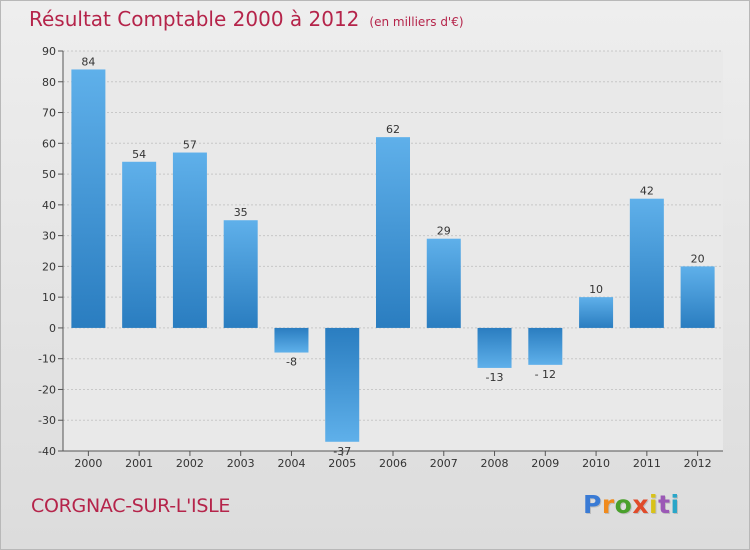 Image resolution: width=750 pixels, height=550 pixels. What do you see at coordinates (592, 504) in the screenshot?
I see `logo-letter: P` at bounding box center [592, 504].